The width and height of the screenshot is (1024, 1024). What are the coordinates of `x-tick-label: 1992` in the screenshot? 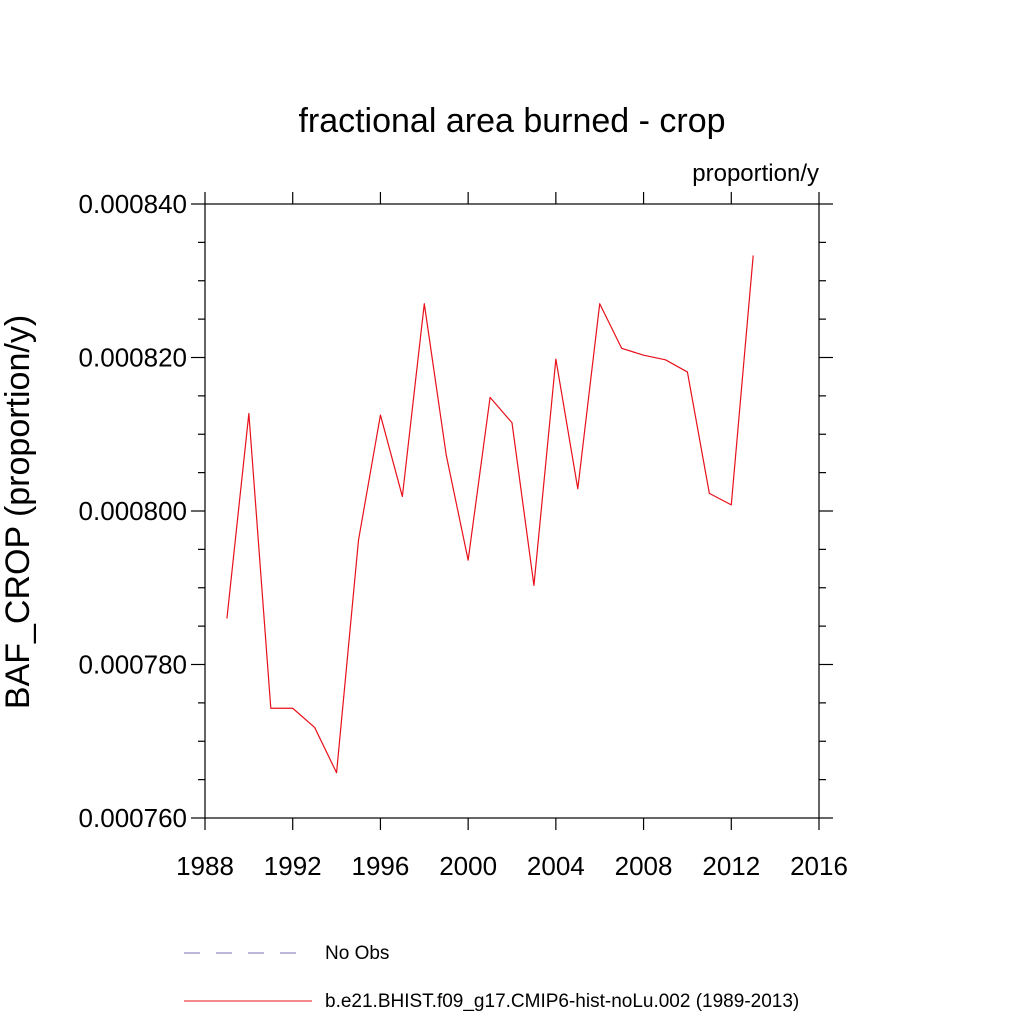 It's located at (293, 866).